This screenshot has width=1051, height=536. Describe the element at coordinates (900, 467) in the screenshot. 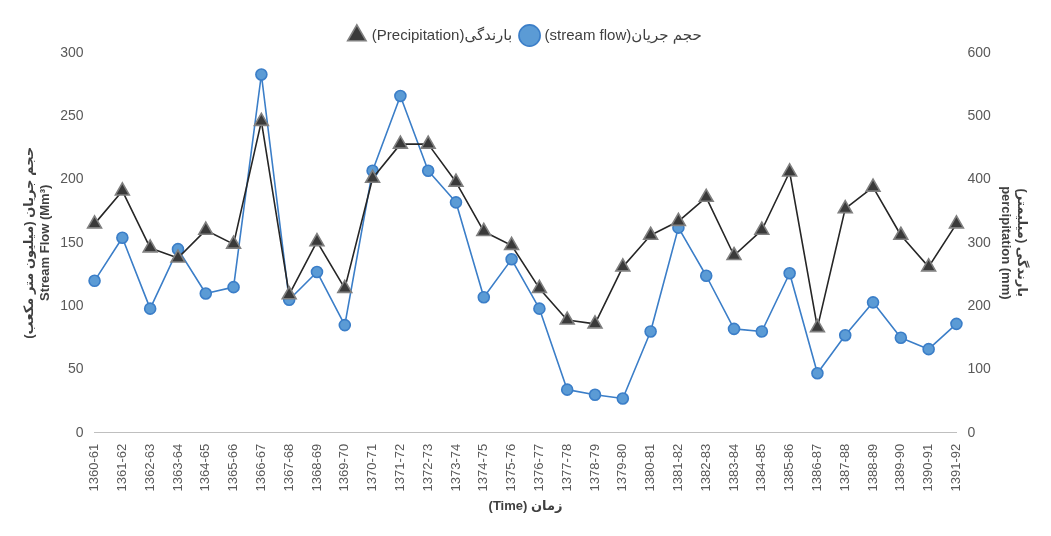

I see `x-tick-label: 1389-90` at that location.